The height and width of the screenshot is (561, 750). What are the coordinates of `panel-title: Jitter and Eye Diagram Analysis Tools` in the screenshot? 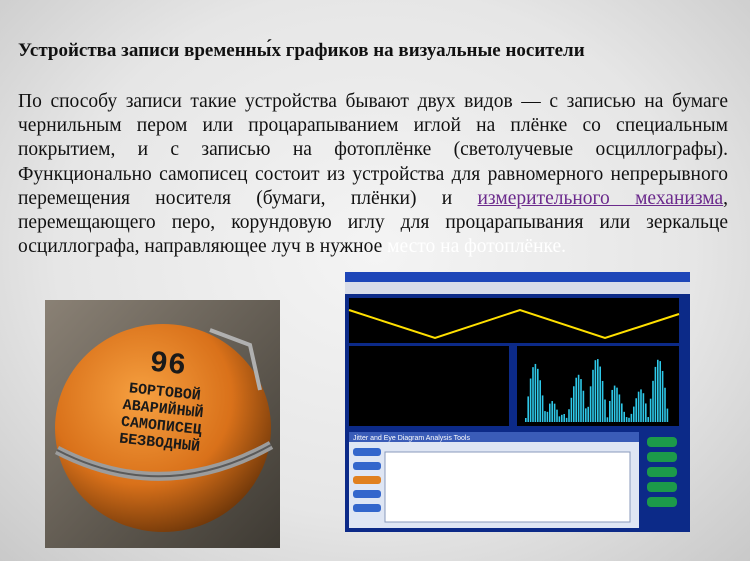 It's located at (411, 438).